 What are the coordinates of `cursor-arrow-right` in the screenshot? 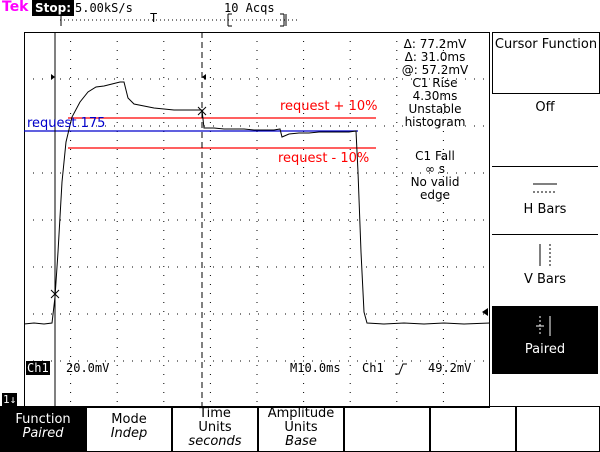 It's located at (204, 77).